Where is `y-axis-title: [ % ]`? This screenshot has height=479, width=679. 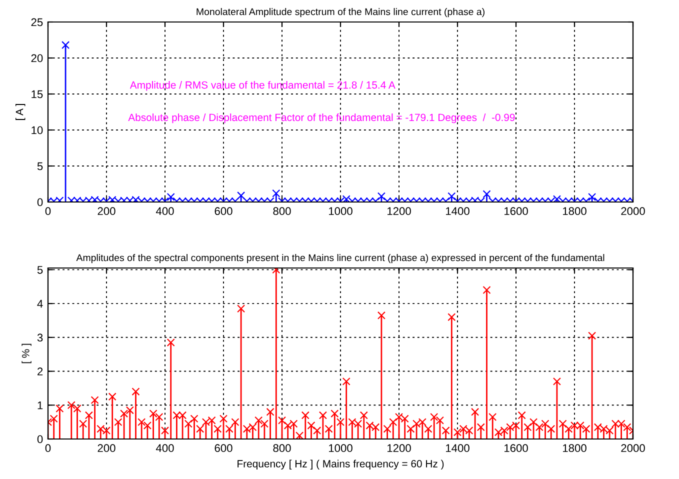 y-axis-title: [ % ] is located at coordinates (27, 354).